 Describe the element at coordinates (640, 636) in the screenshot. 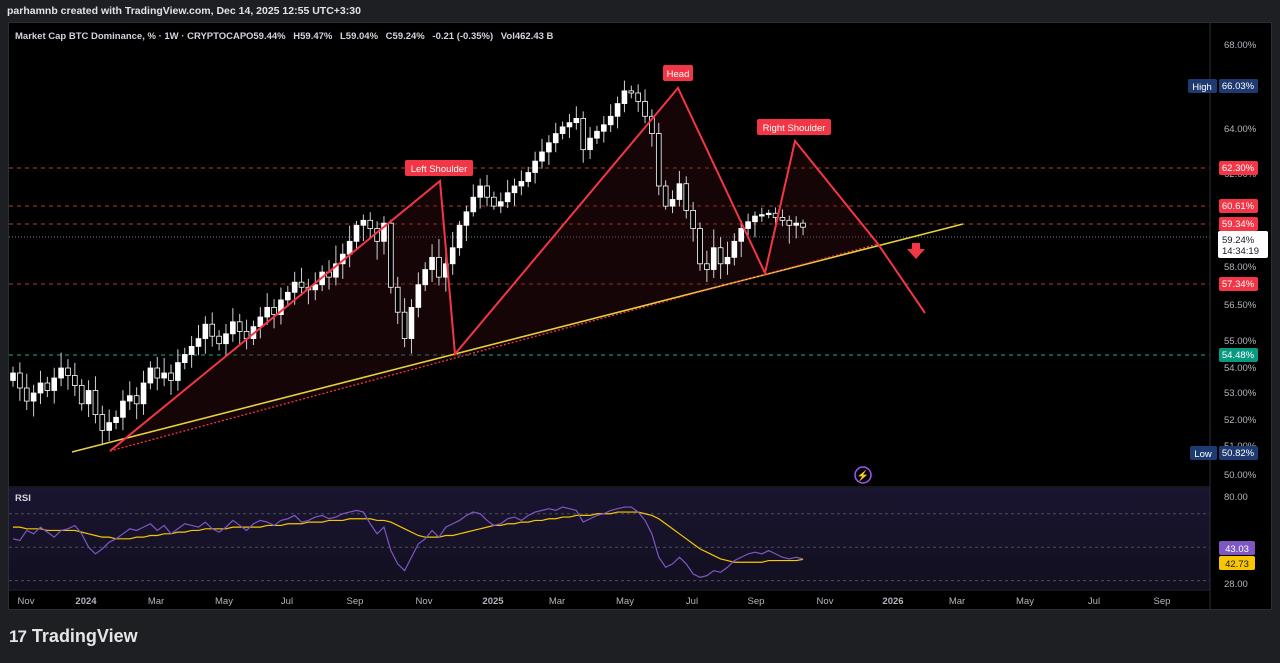

I see `footer` at that location.